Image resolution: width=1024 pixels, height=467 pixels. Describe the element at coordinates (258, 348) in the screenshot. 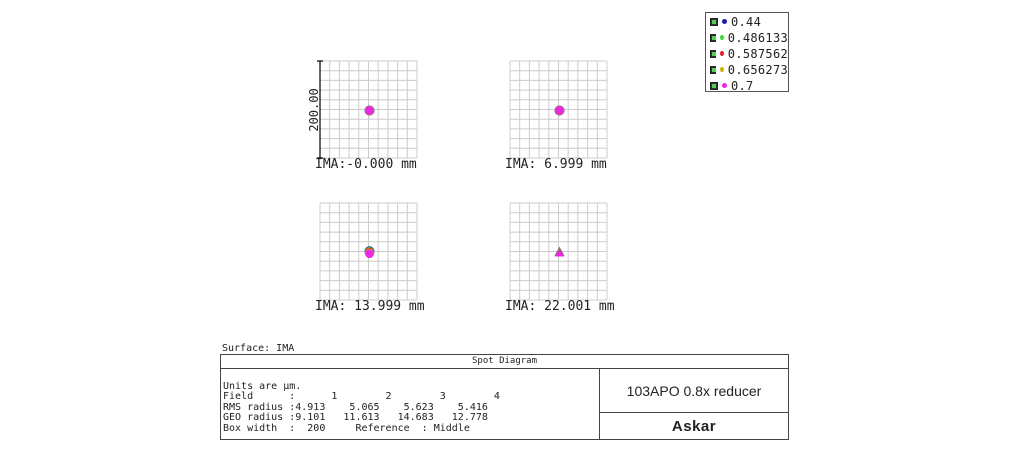

I see `surface-label: Surface: IMA` at that location.